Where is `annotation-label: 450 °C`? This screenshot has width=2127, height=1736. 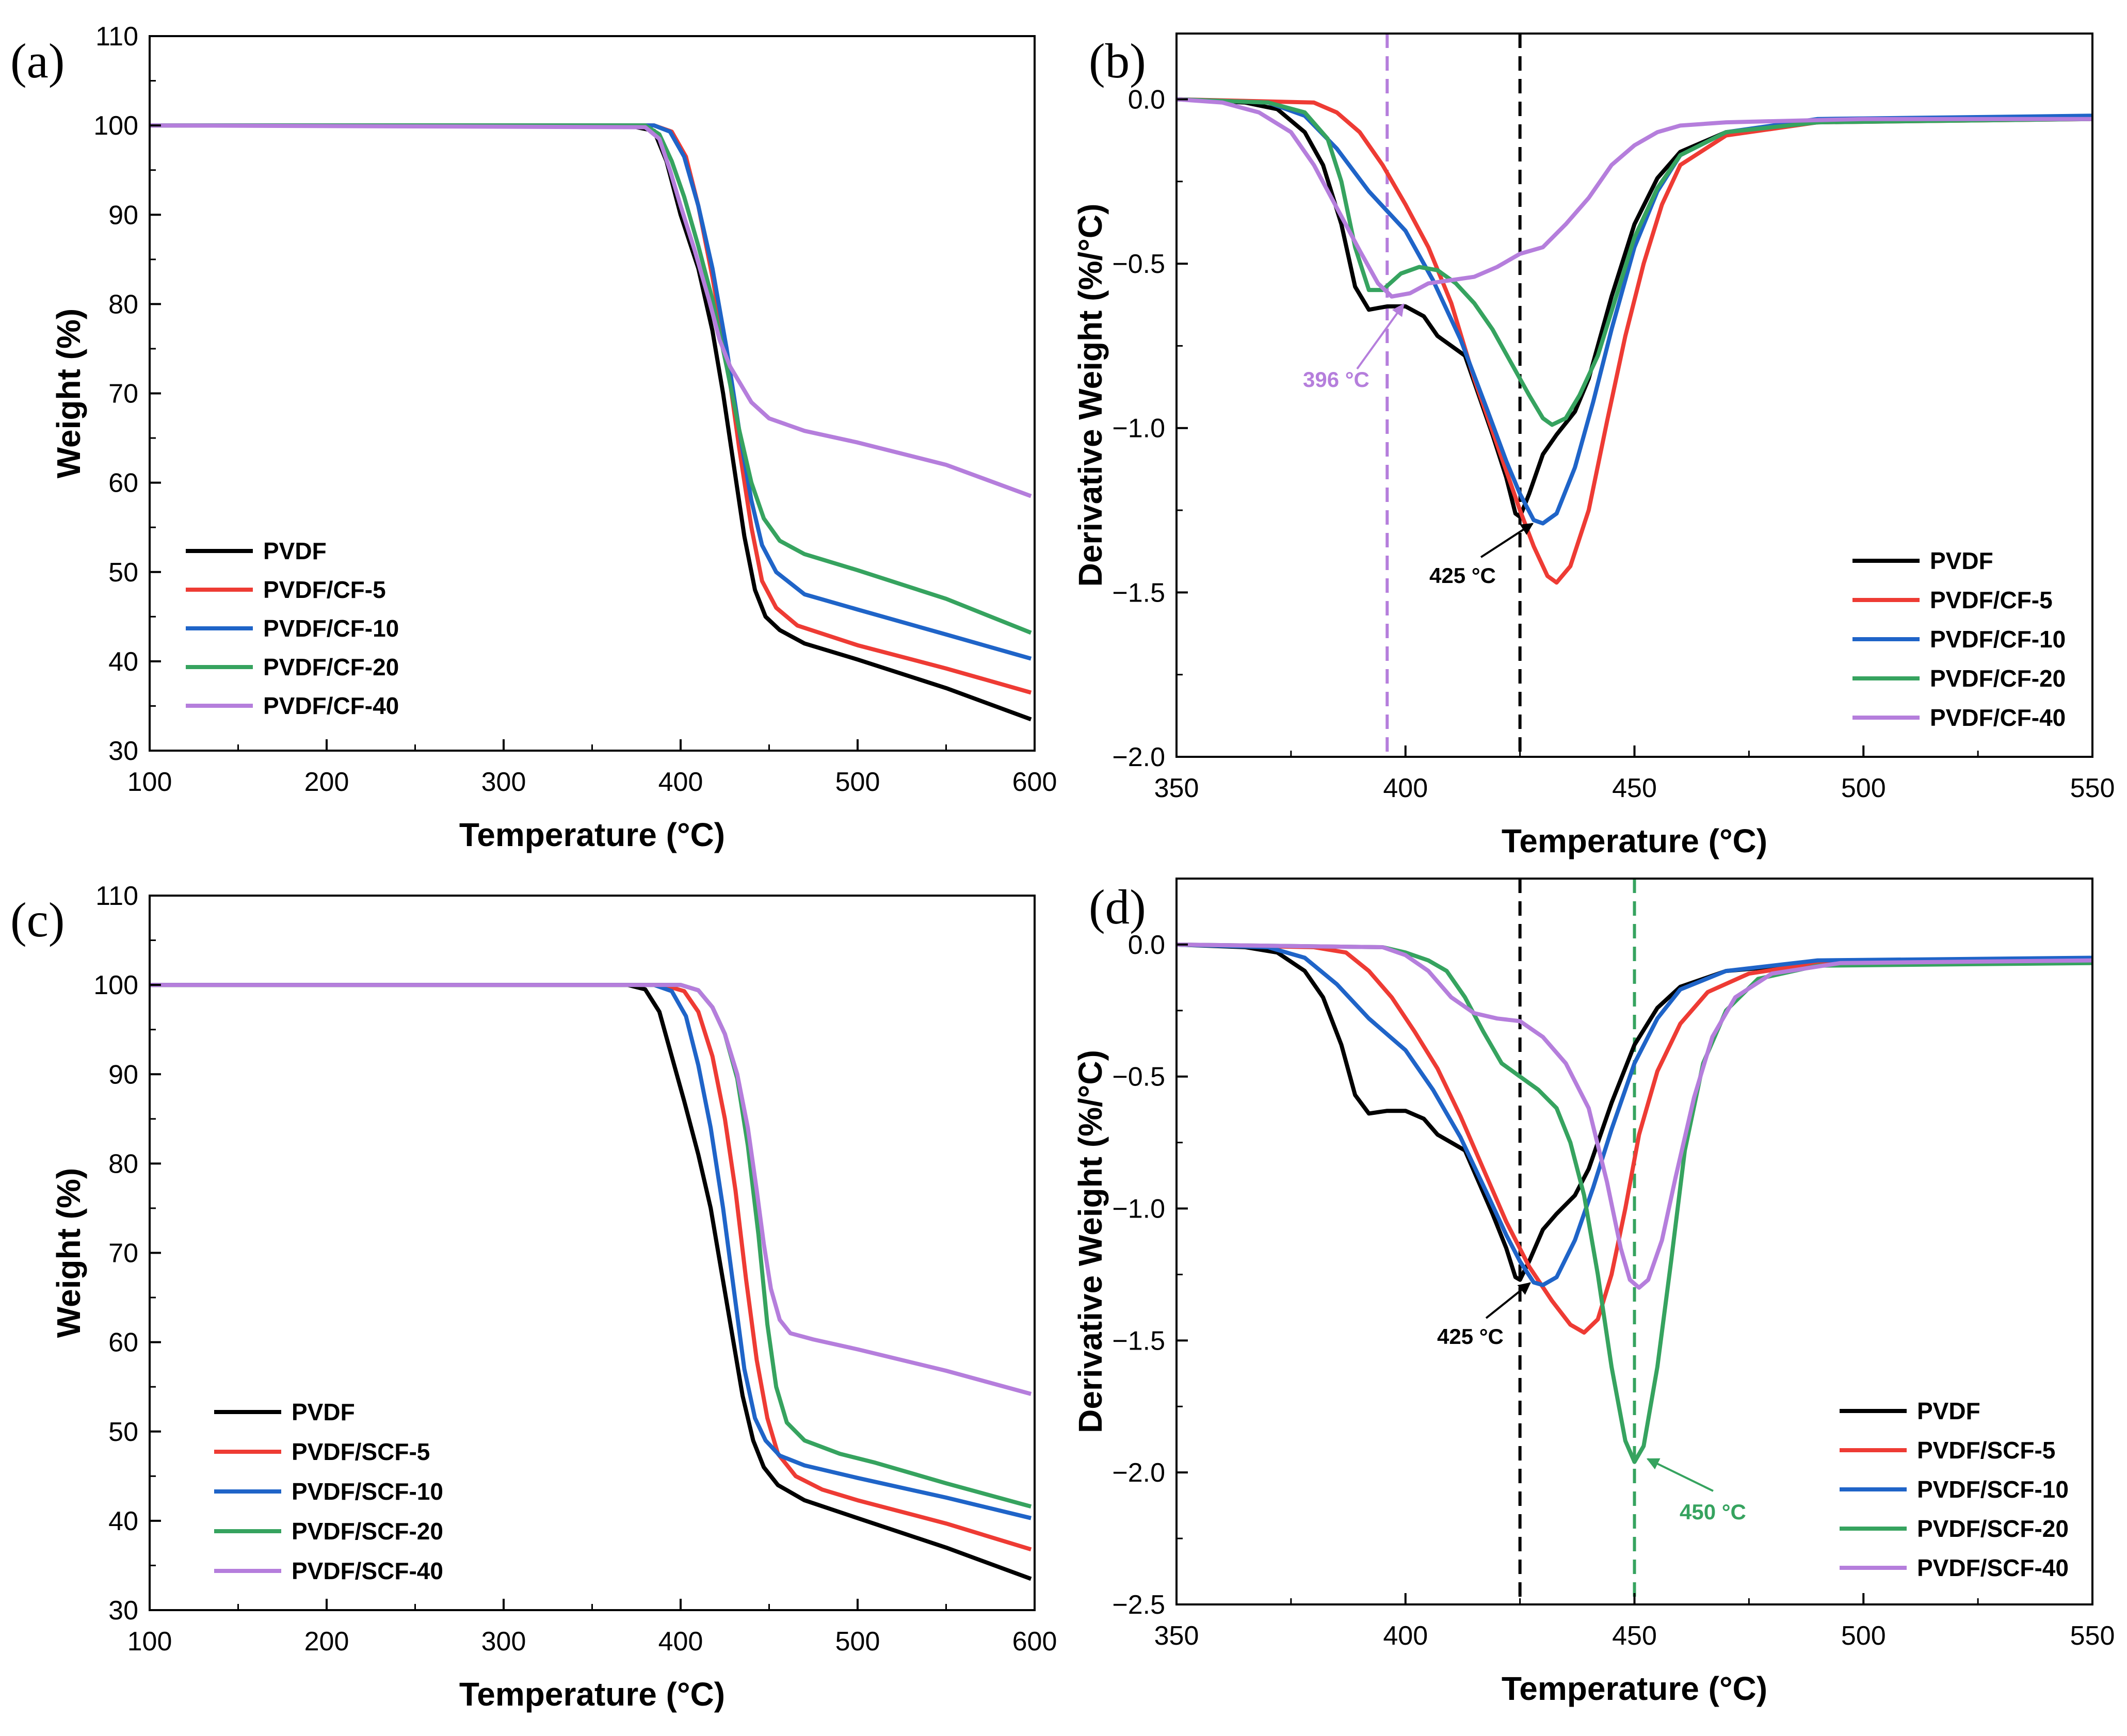
annotation-label: 450 °C is located at coordinates (1713, 1512).